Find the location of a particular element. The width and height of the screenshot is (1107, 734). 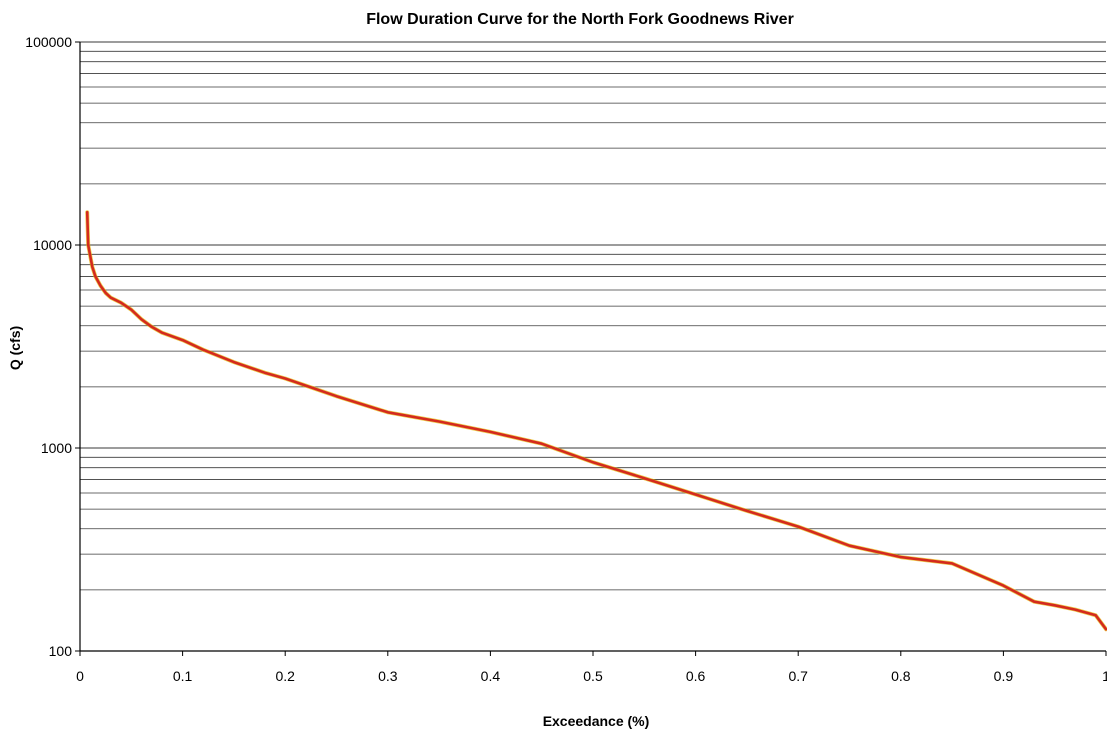

x-tick-label: 0.8 is located at coordinates (901, 676).